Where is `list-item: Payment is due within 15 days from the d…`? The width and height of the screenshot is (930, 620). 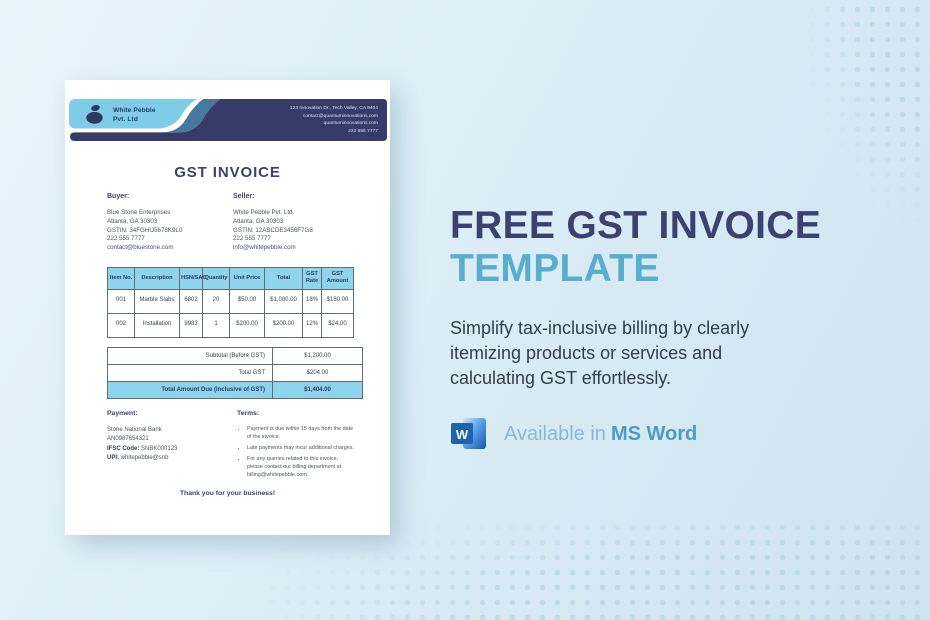 list-item: Payment is due within 15 days from the d… is located at coordinates (301, 434).